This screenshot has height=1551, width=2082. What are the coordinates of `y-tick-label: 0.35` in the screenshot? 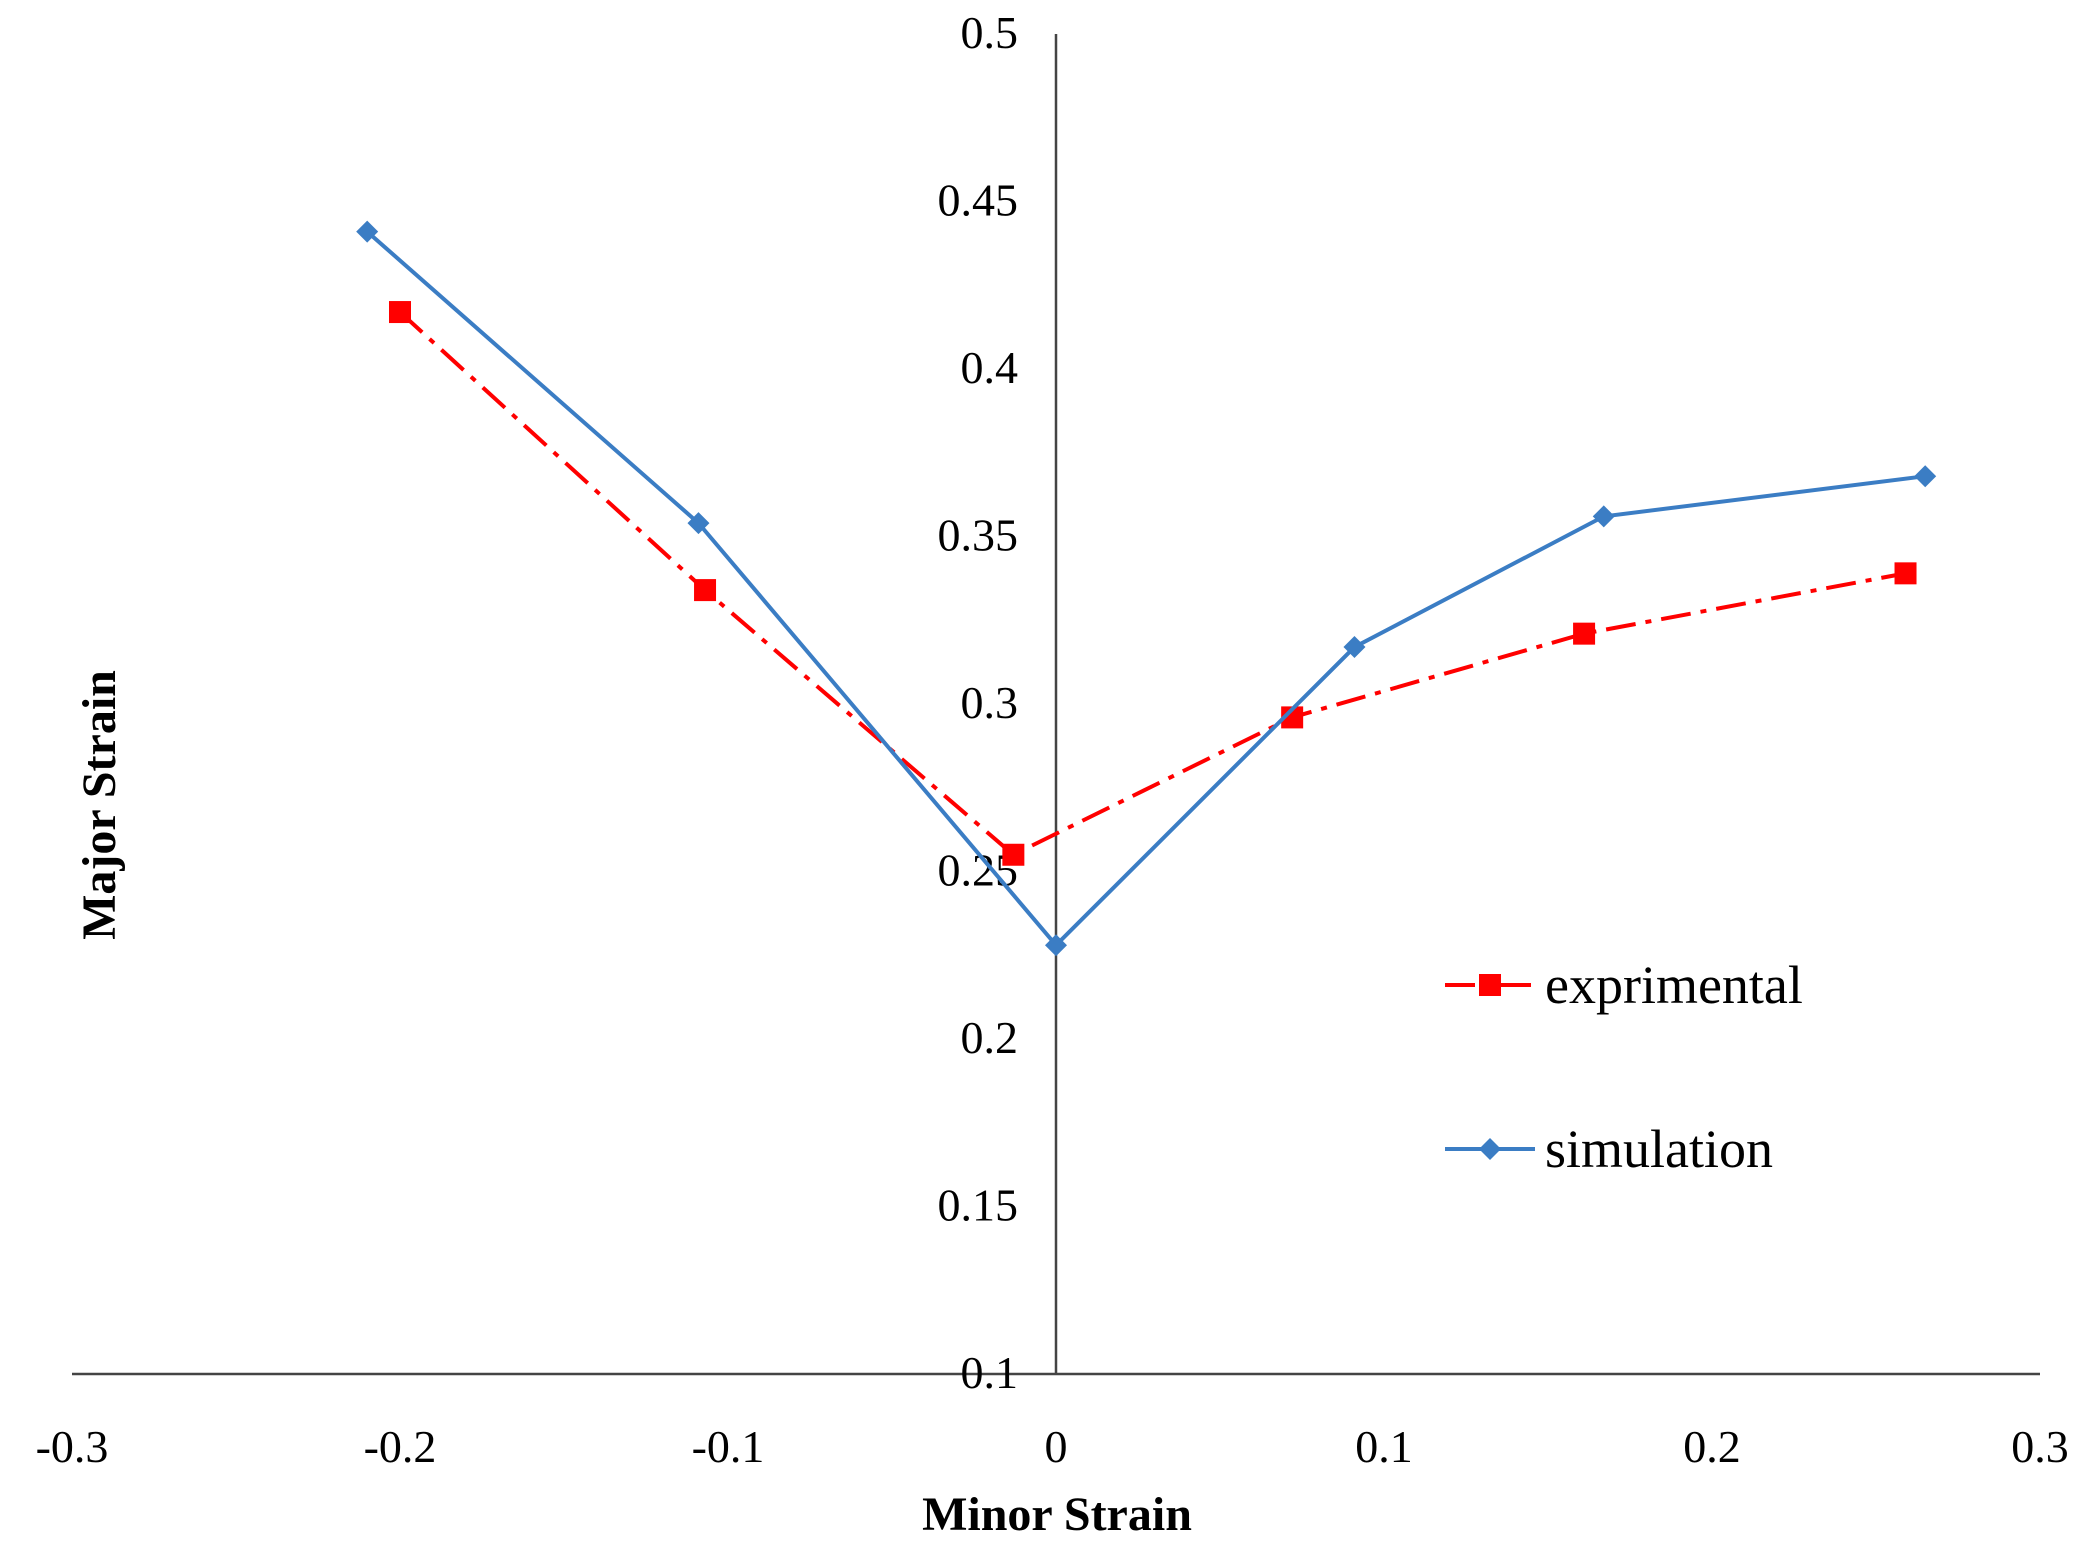 It's located at (978, 535).